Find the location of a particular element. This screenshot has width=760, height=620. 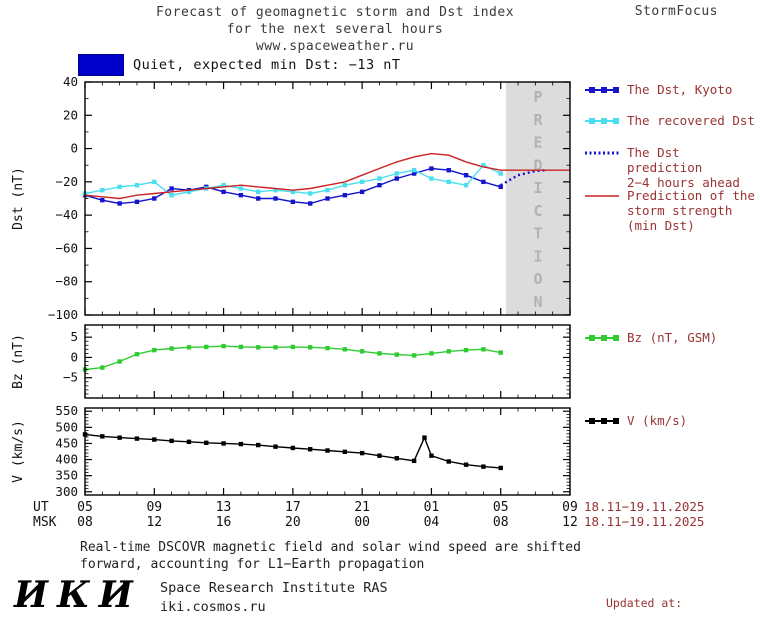

svg-text: MSK is located at coordinates (45, 522).